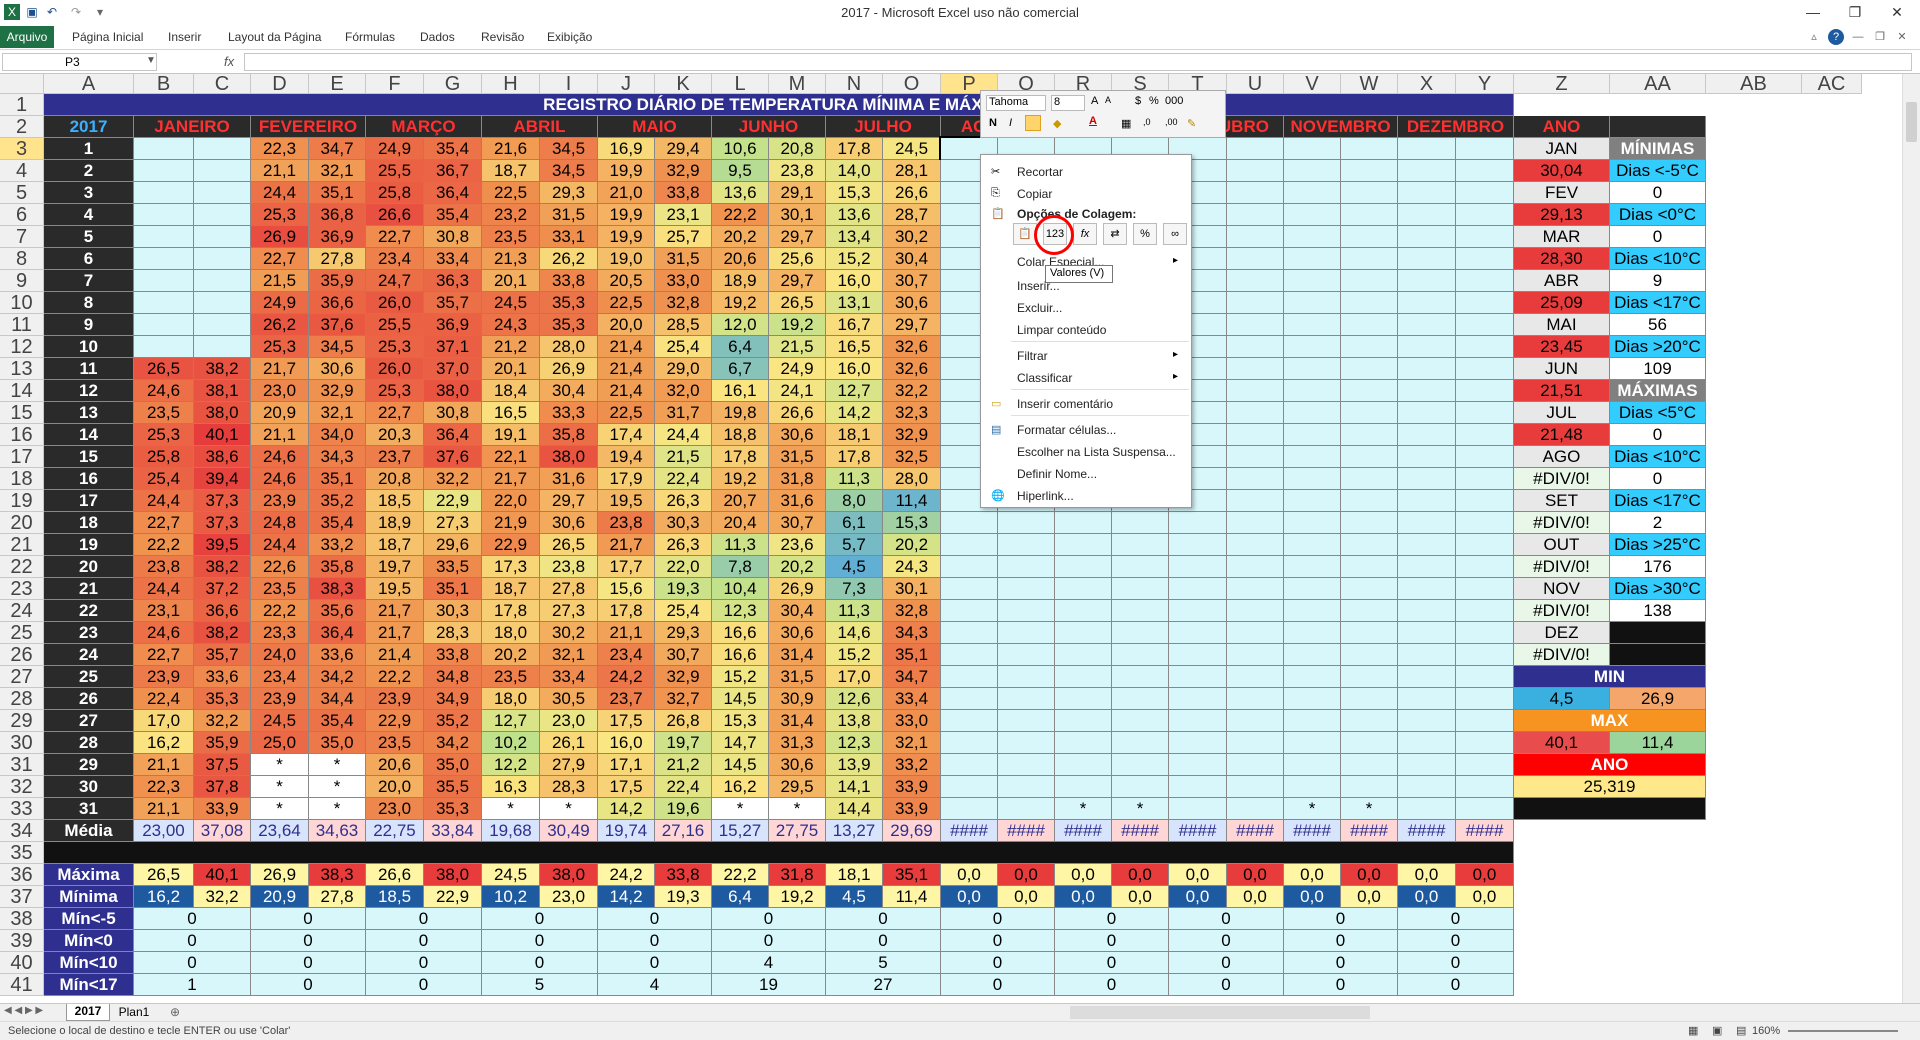 The width and height of the screenshot is (1920, 1040). I want to click on temperature-cell: 17,8, so click(854, 457).